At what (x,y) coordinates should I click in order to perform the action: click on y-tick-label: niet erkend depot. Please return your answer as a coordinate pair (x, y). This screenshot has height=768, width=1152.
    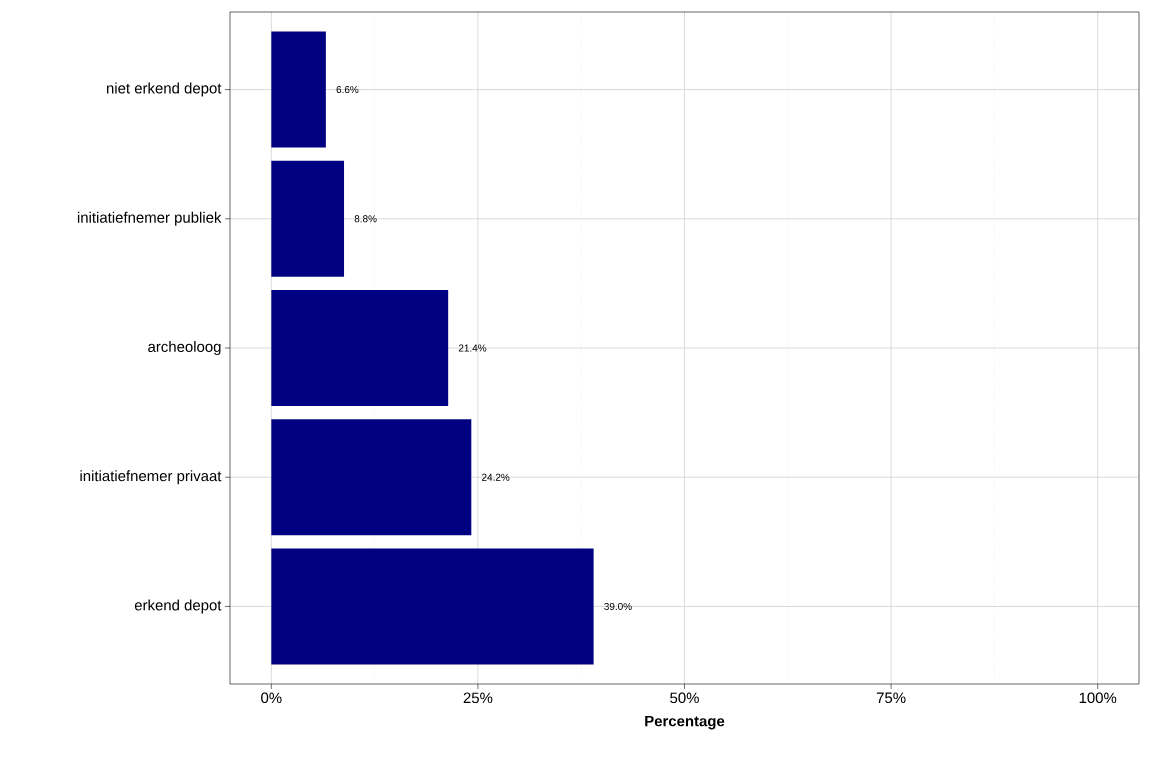
    Looking at the image, I should click on (164, 89).